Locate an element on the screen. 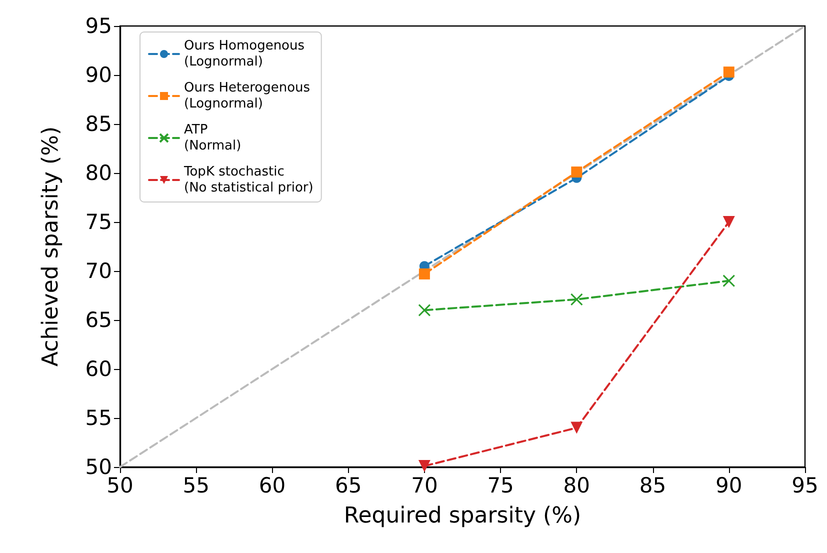  y-tick-label: 85 is located at coordinates (98, 124).